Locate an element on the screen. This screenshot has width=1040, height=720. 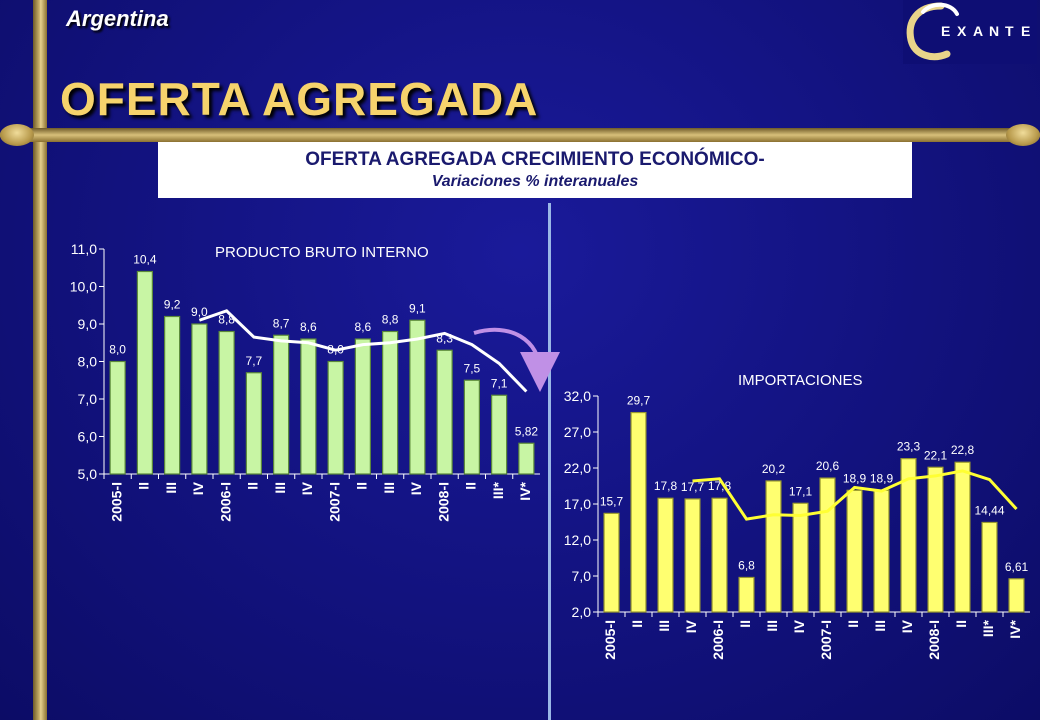
y-tick-label: 22,0 is located at coordinates (577, 468).